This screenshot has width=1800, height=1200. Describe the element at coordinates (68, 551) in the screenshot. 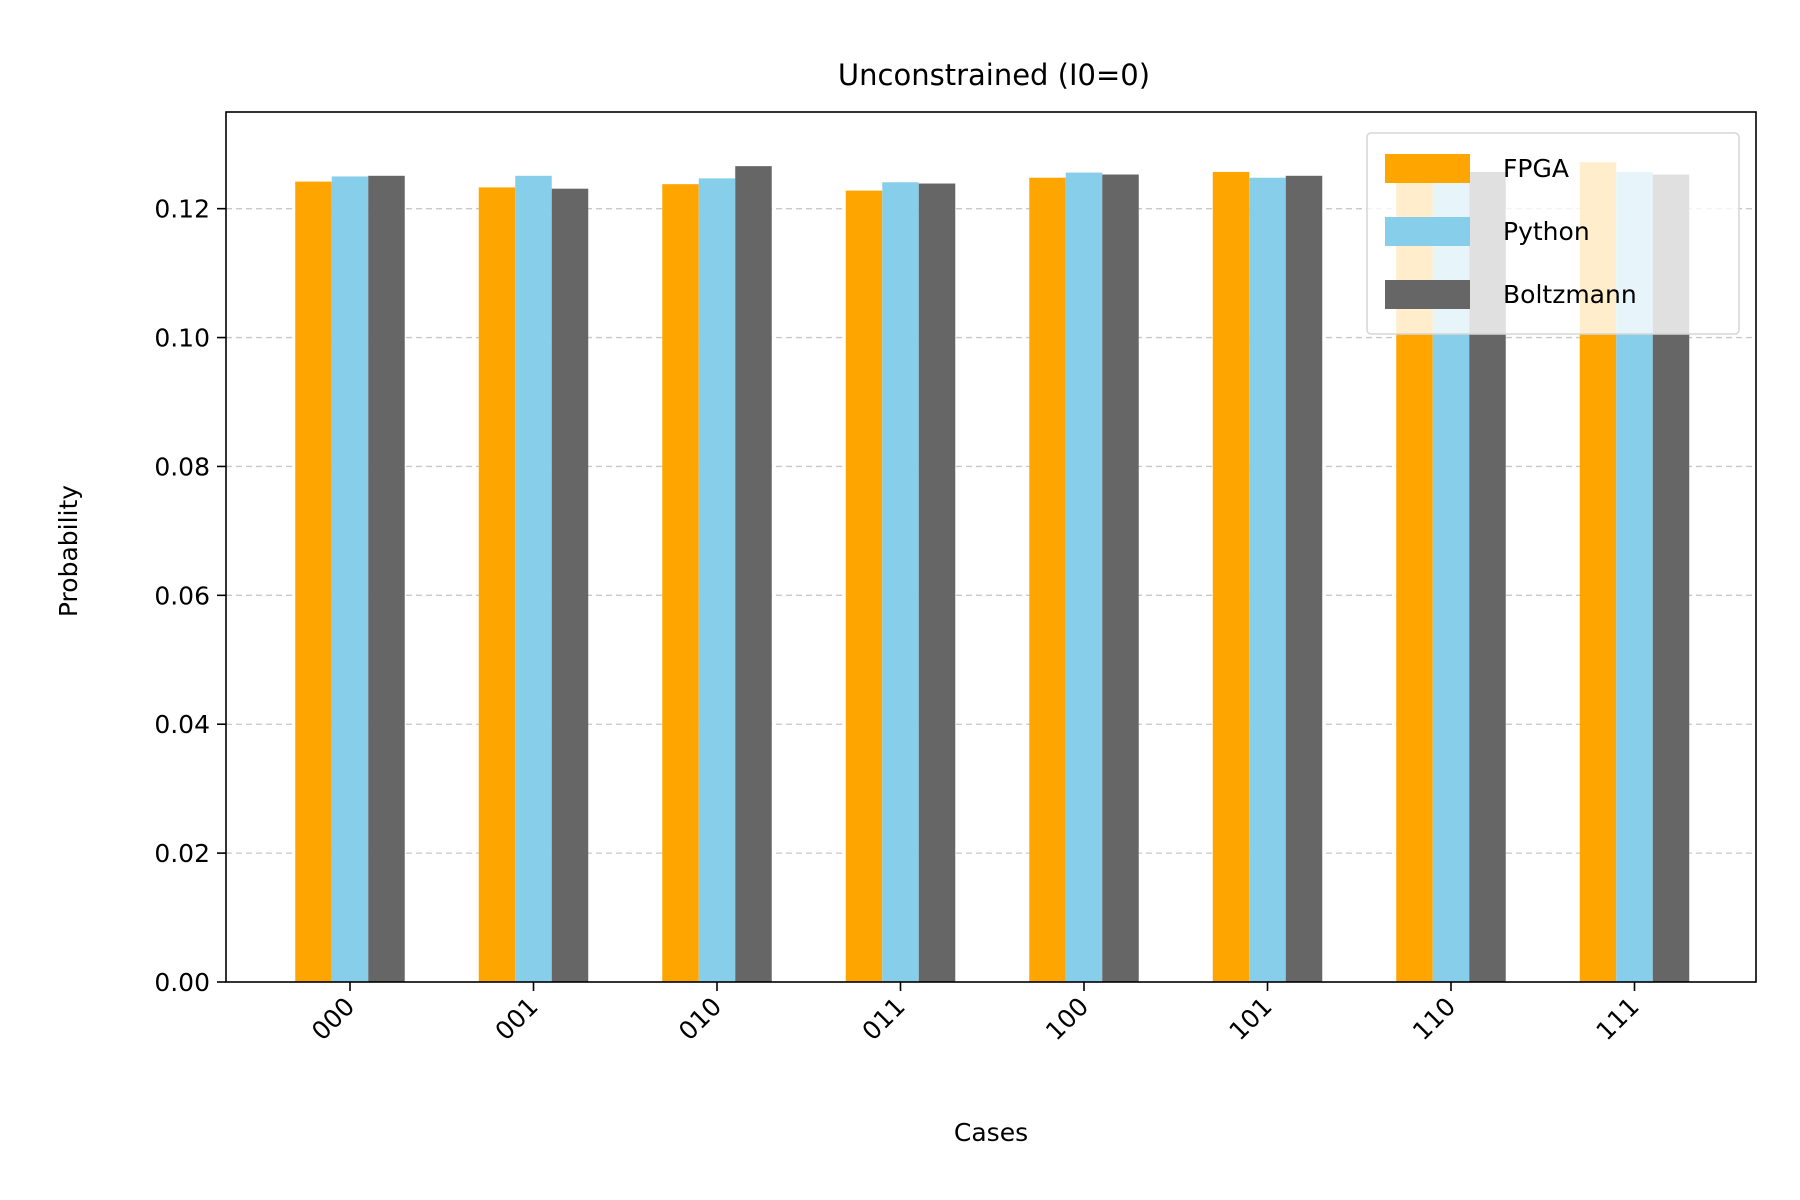

I see `y-axis-label: Probability` at that location.